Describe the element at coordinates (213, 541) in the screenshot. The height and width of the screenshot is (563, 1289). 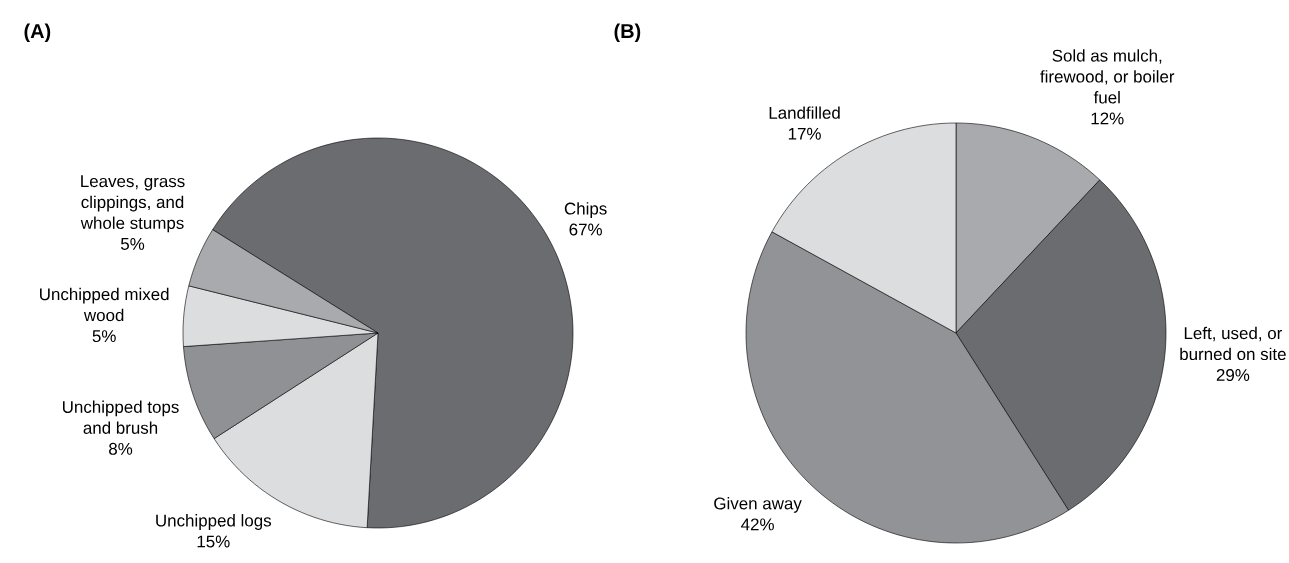
I see `data-label: 15%` at that location.